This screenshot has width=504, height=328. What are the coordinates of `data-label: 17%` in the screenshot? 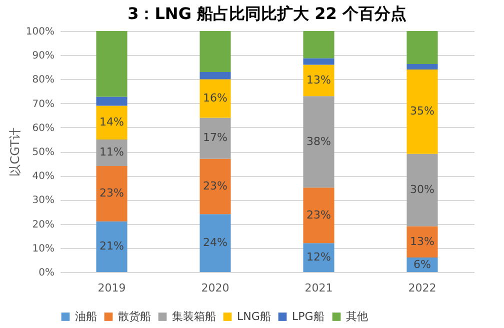 It's located at (215, 137).